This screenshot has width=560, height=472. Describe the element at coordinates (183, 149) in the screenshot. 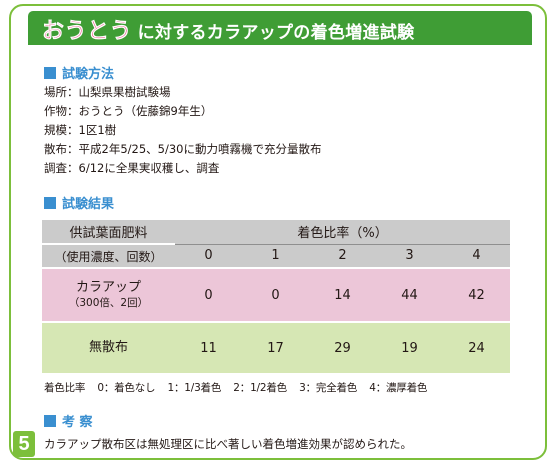

I see `method-line-spray: 散布：平成2年5/25、5/30に動力噴霧機で充分量散布` at that location.